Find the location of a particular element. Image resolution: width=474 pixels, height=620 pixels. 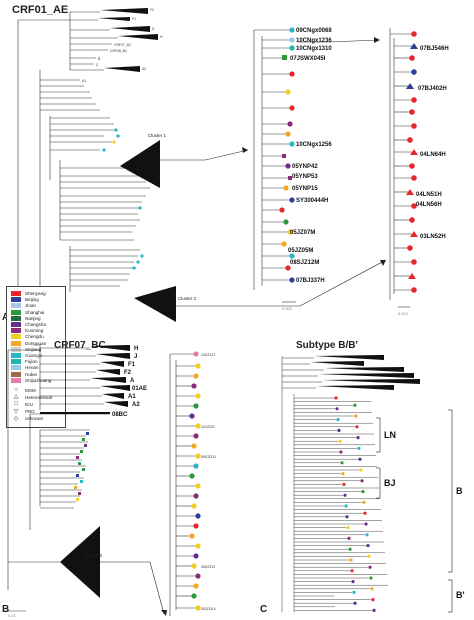

group-ln-label: LN is located at coordinates (390, 435).